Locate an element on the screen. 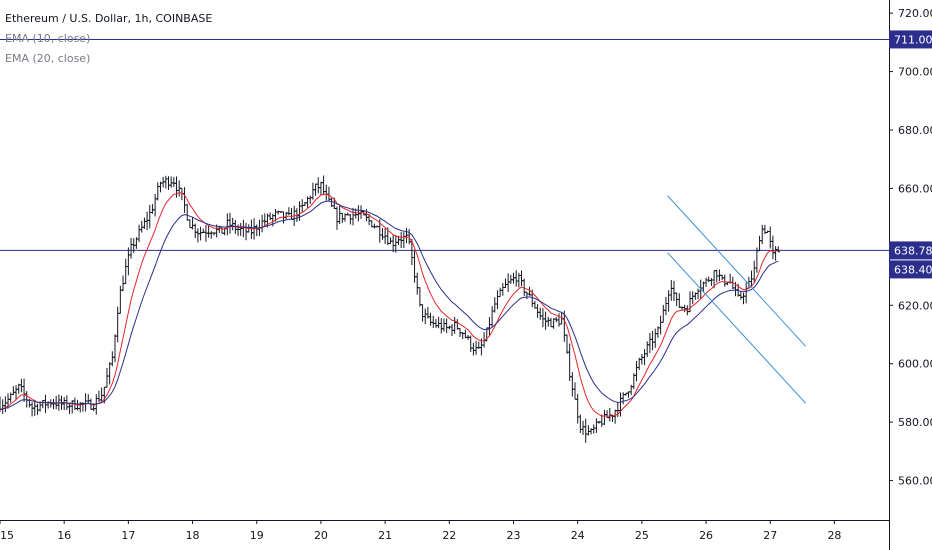  y-tick-label-5: 620.00 is located at coordinates (915, 305).